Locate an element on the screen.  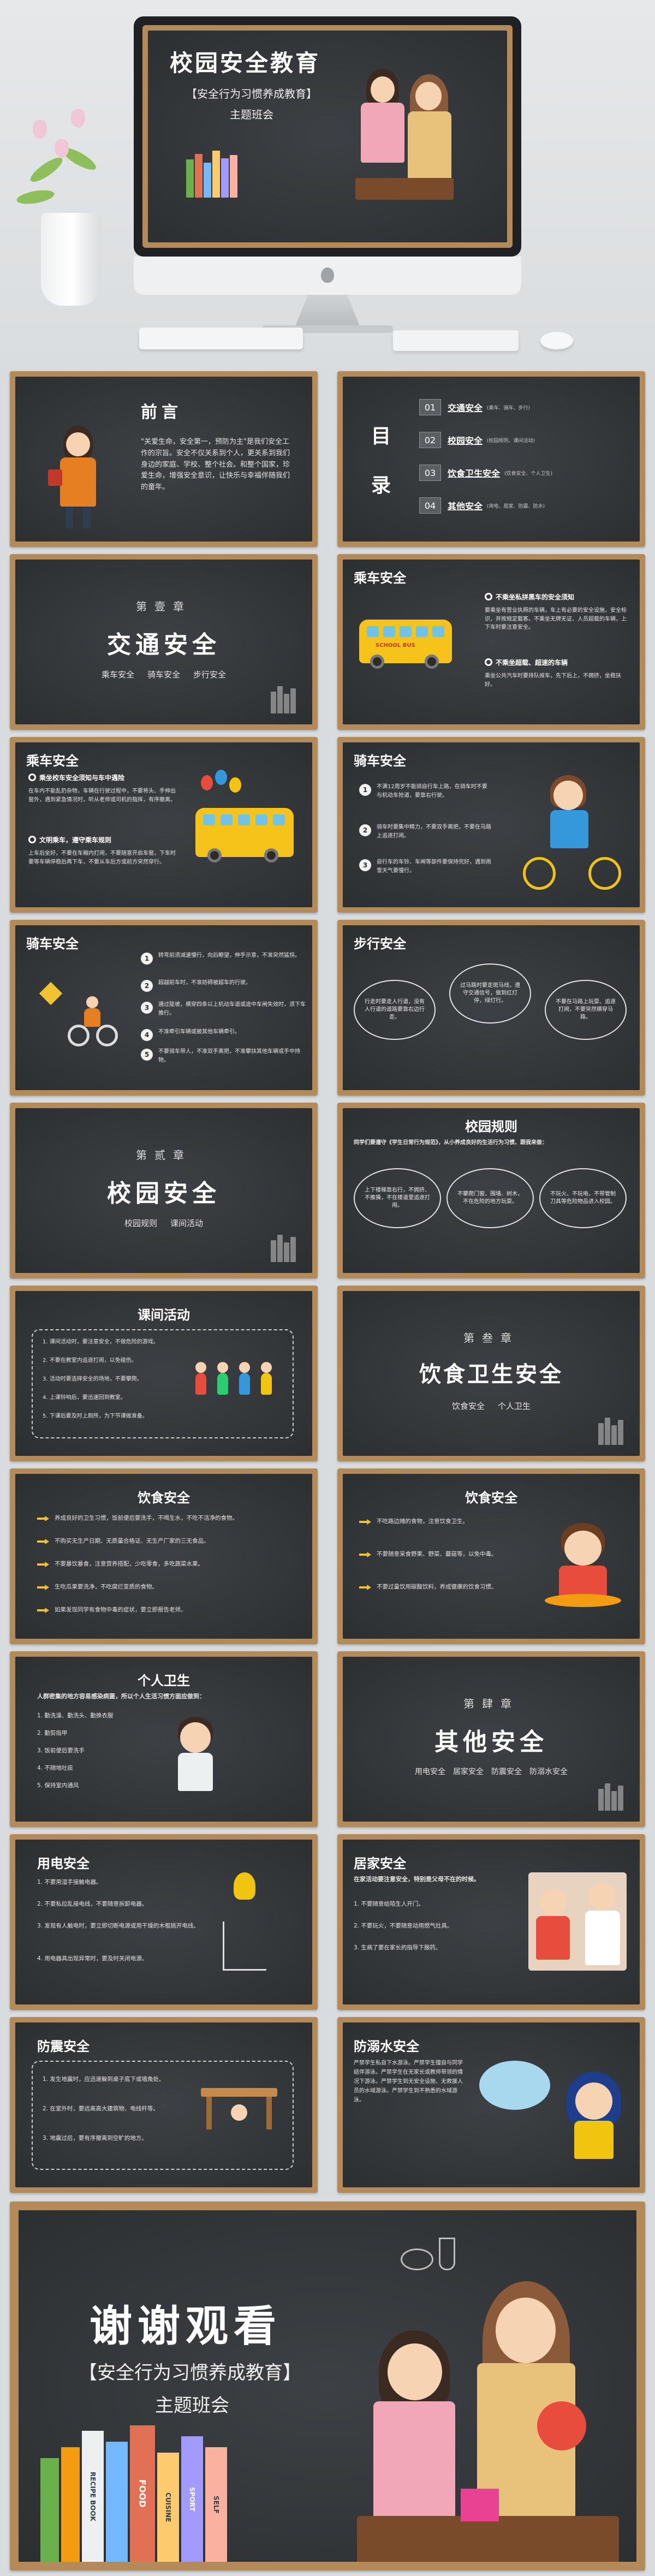
item-text: 如果发现同学有食物中毒的症状，要立即报告老师。 is located at coordinates (121, 1610).